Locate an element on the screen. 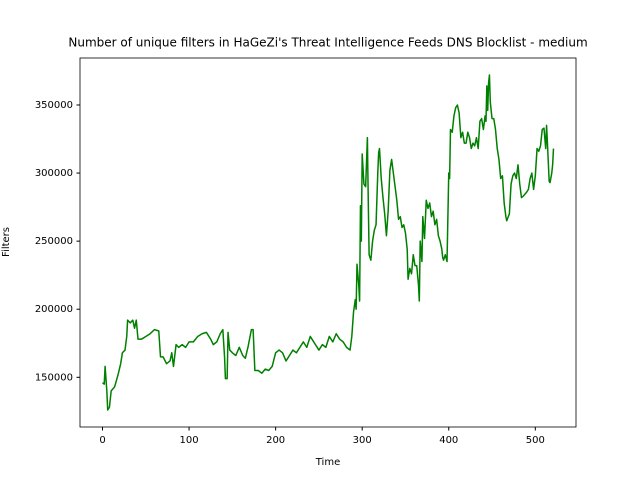 This screenshot has width=640, height=480. y-tick-label: 350000 is located at coordinates (54, 105).